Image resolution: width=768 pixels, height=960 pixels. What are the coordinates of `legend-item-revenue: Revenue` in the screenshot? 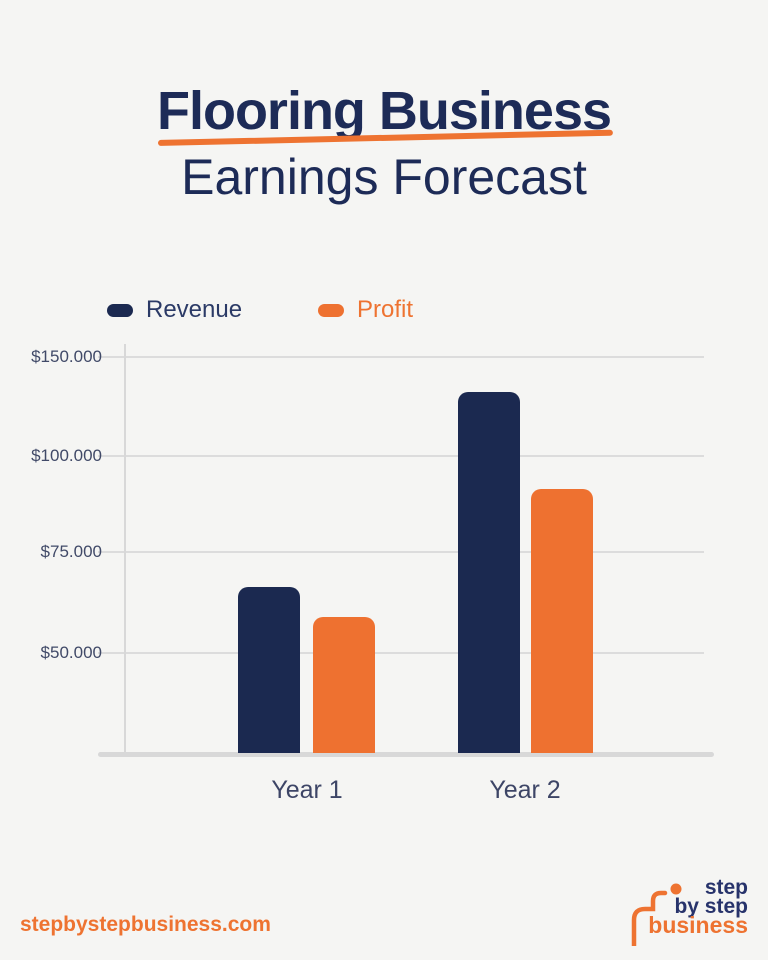 It's located at (174, 310).